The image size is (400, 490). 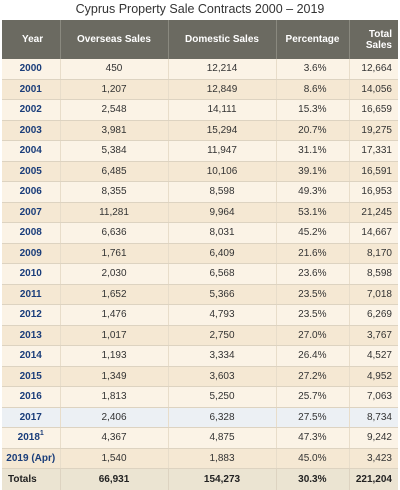 What do you see at coordinates (114, 315) in the screenshot?
I see `overseas-sales-cell: 1,476` at bounding box center [114, 315].